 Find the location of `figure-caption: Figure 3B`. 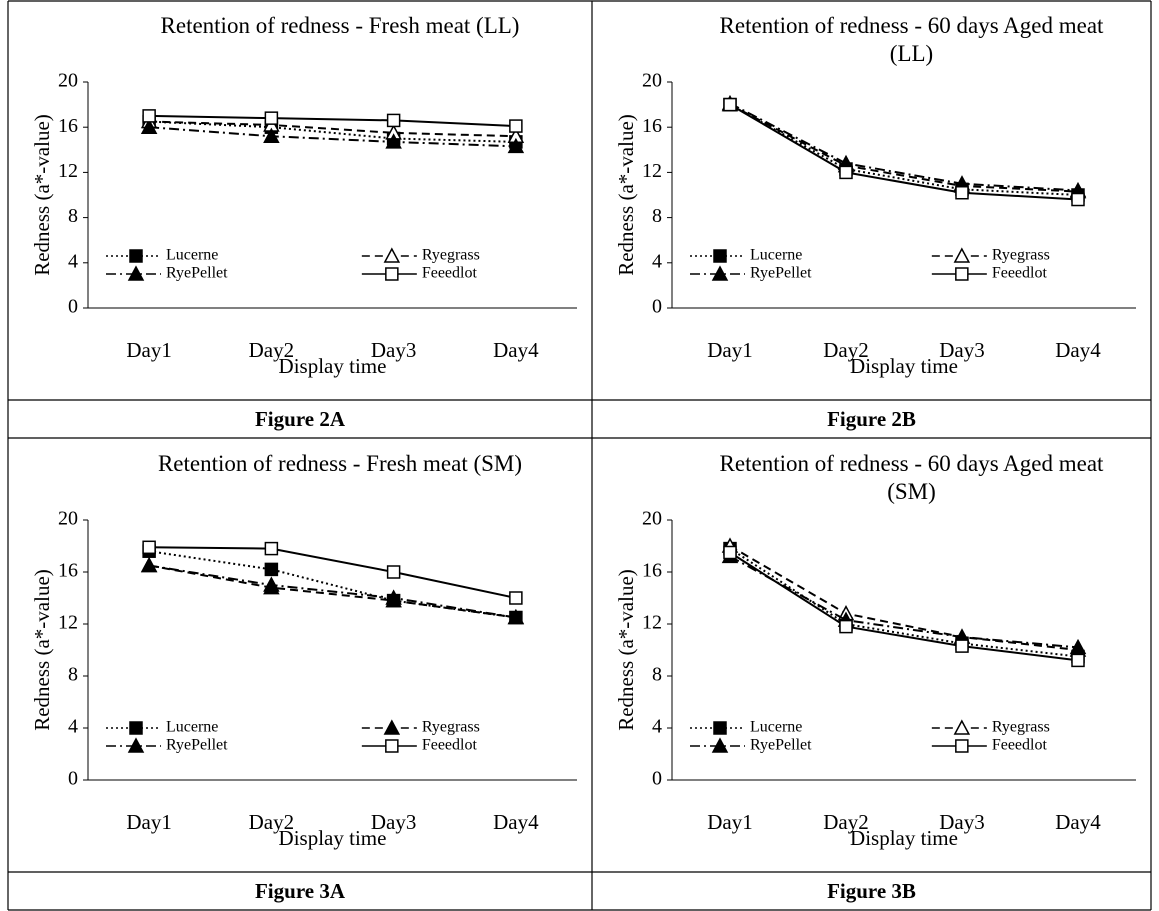

figure-caption: Figure 3B is located at coordinates (871, 891).